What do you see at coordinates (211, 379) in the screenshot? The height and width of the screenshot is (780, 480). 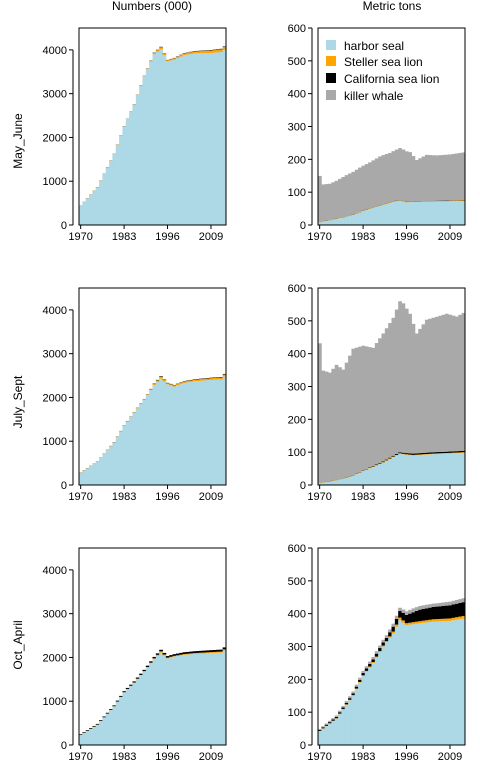 I see `bar-steller-sea-lion-2009` at bounding box center [211, 379].